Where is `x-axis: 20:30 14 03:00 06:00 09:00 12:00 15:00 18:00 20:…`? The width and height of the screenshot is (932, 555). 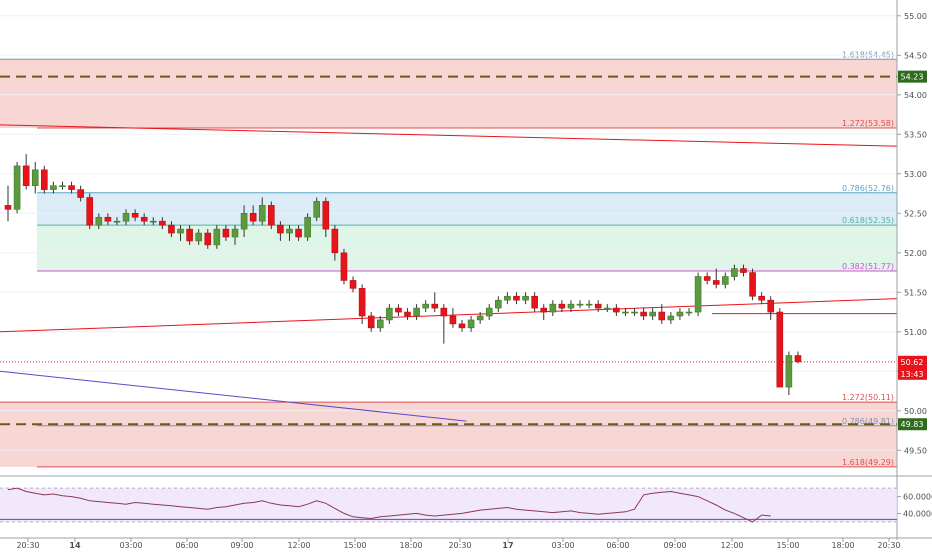 x-axis: 20:30 14 03:00 06:00 09:00 12:00 15:00 18:00 20:… is located at coordinates (458, 544).